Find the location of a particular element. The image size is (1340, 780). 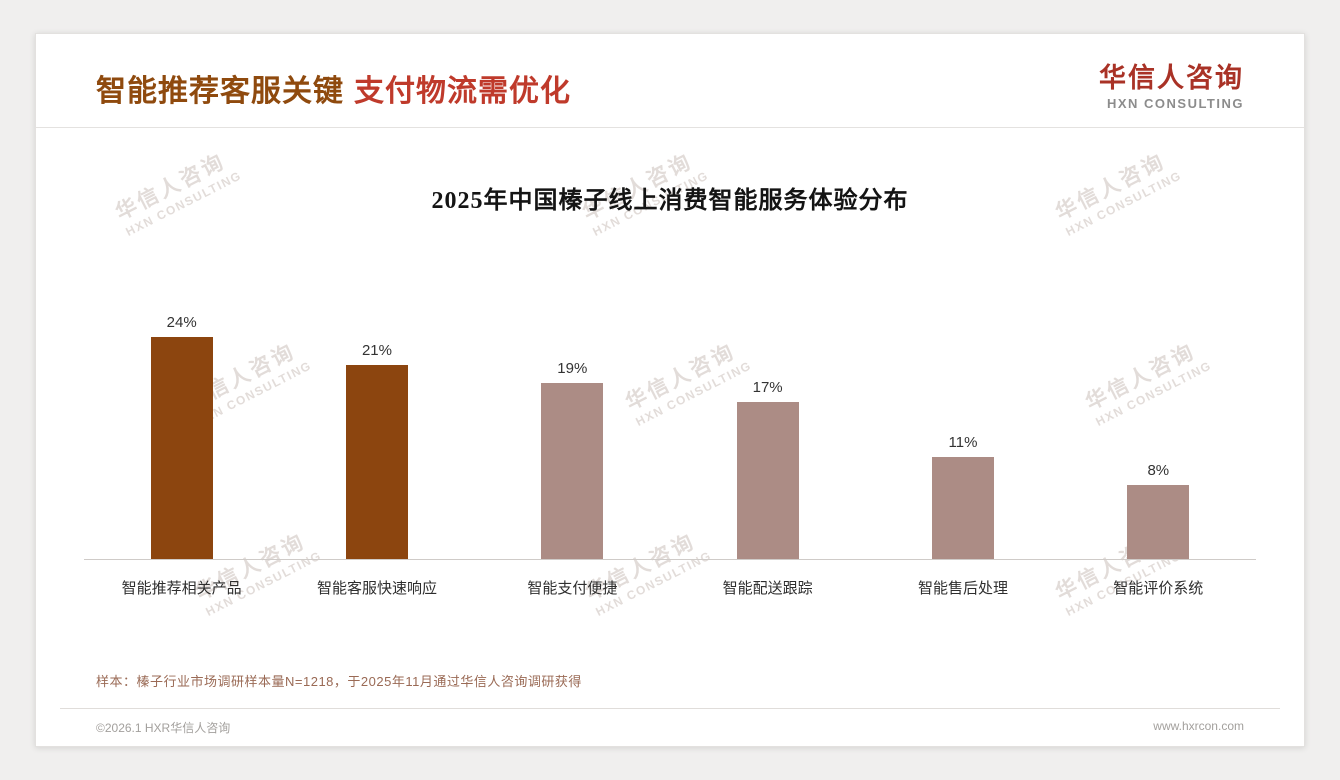

bar-group: 21% is located at coordinates (376, 450).